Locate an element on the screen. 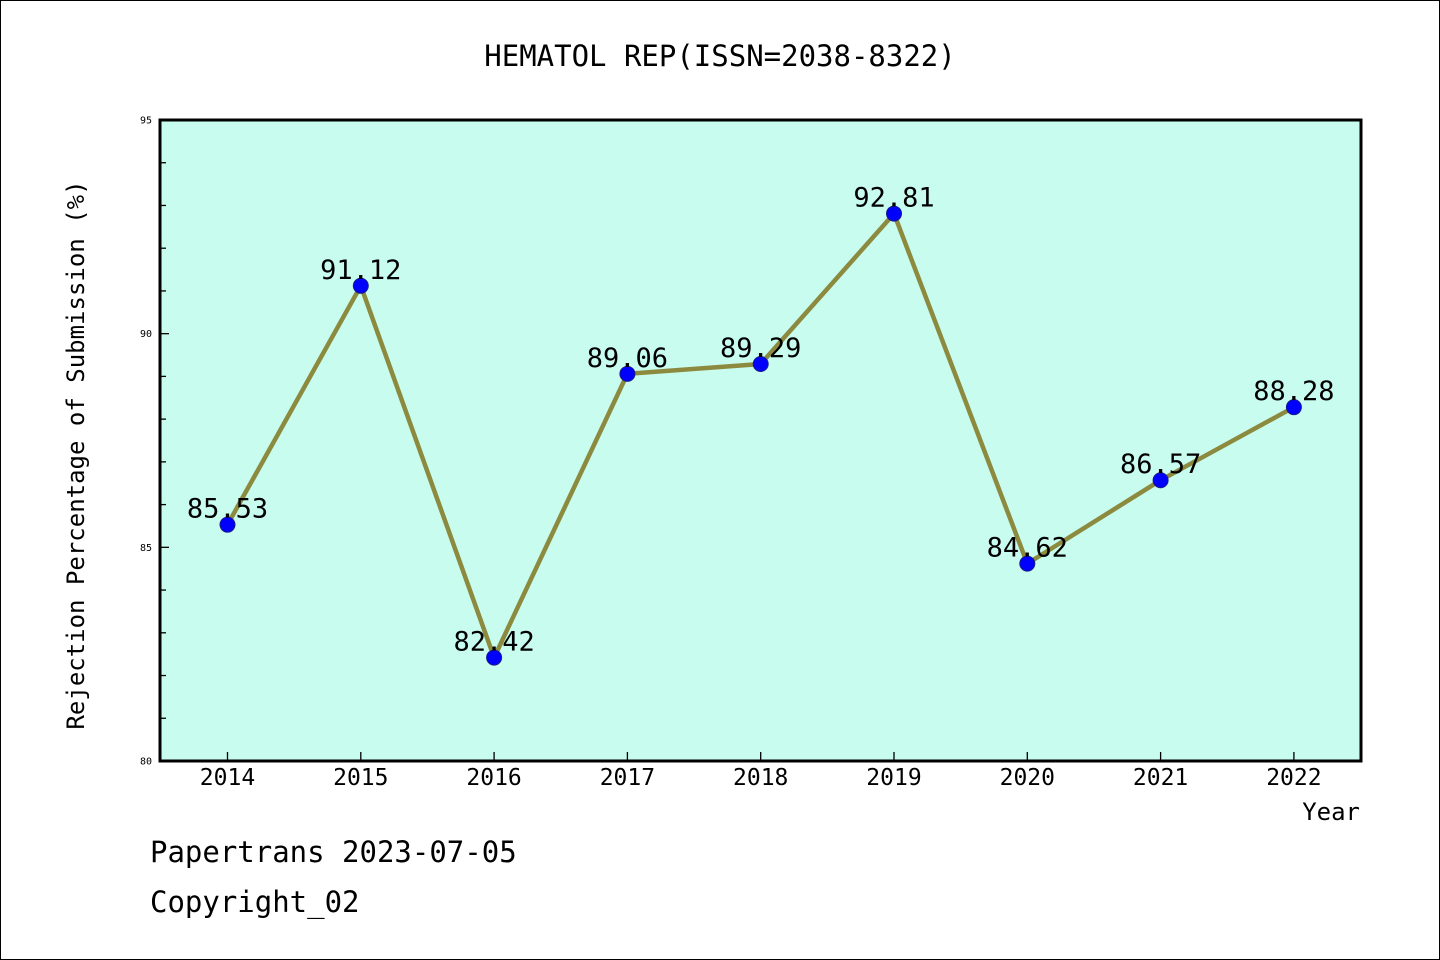 This screenshot has width=1440, height=960. data-label: 84.62 is located at coordinates (1027, 548).